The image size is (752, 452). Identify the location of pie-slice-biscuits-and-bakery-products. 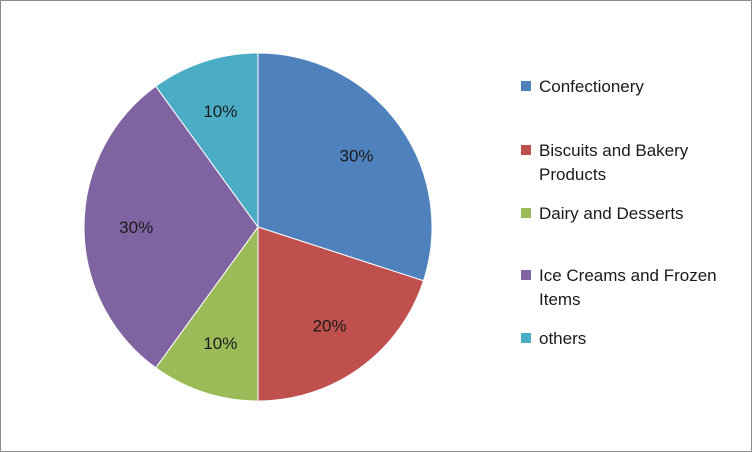
(341, 314).